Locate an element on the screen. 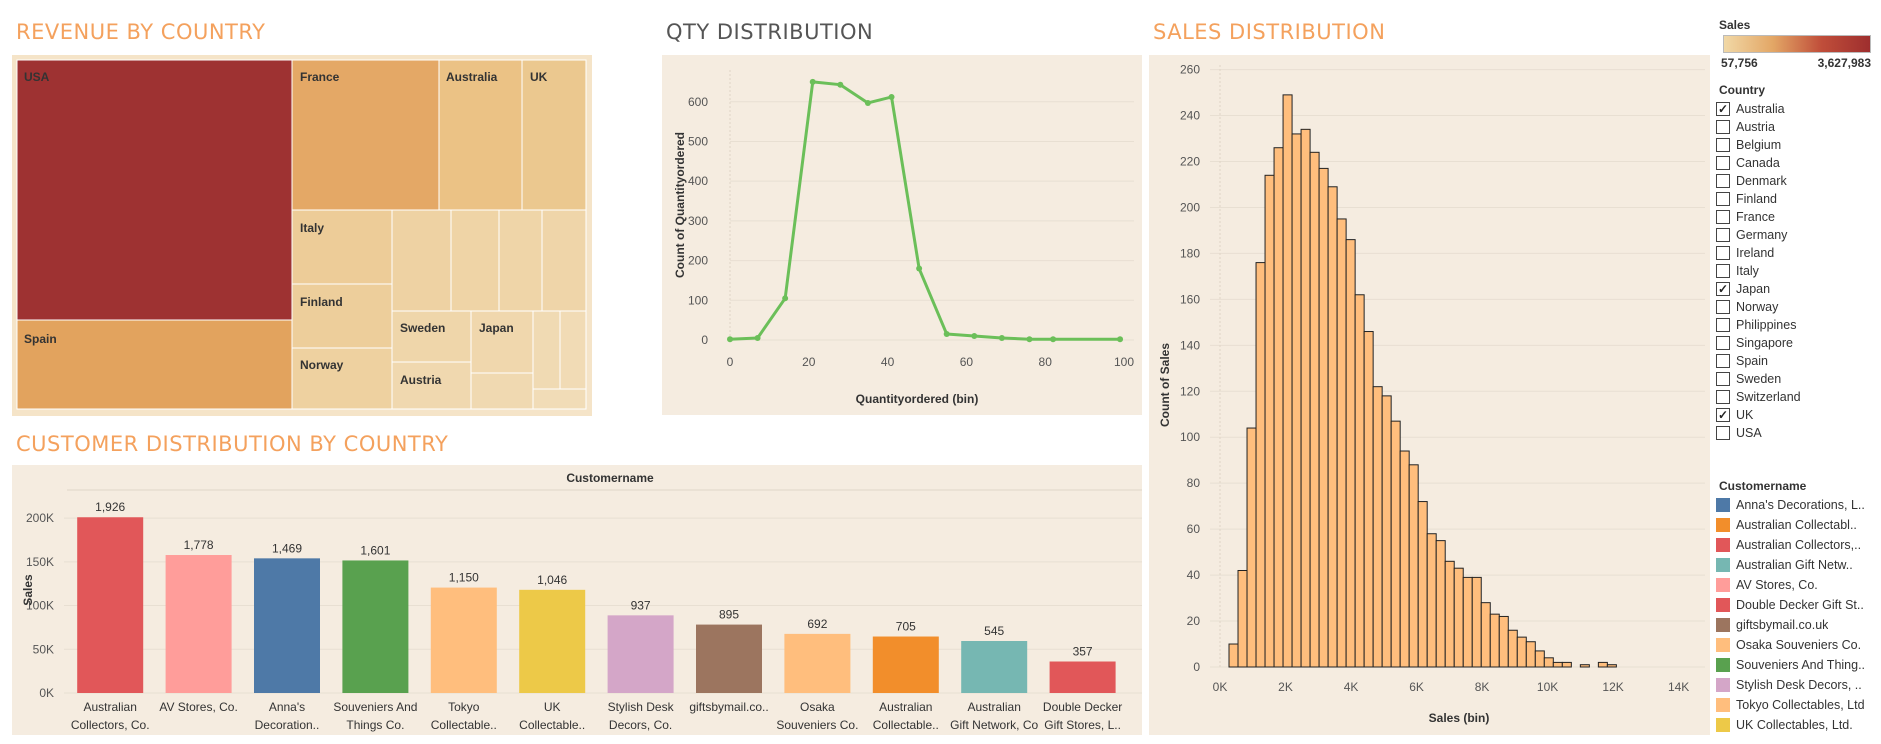  customer-legend-item: giftsbymail.co.uk is located at coordinates (1798, 625).